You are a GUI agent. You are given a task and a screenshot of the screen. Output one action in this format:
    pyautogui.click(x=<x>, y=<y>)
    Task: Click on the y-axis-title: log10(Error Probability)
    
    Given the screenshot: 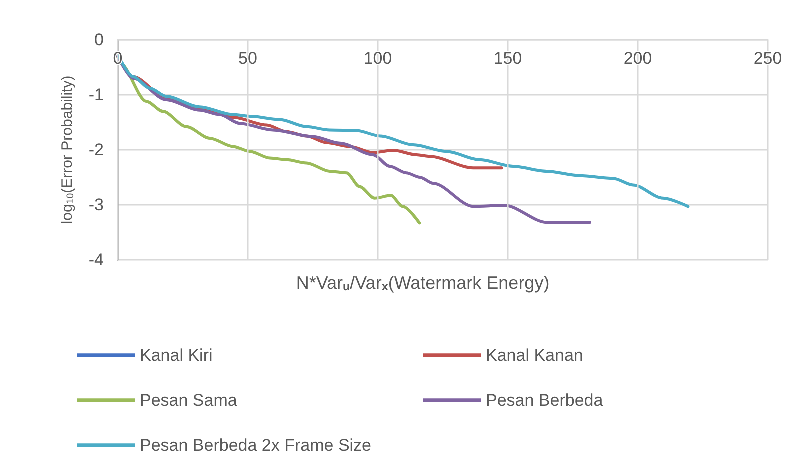 What is the action you would take?
    pyautogui.click(x=67, y=150)
    